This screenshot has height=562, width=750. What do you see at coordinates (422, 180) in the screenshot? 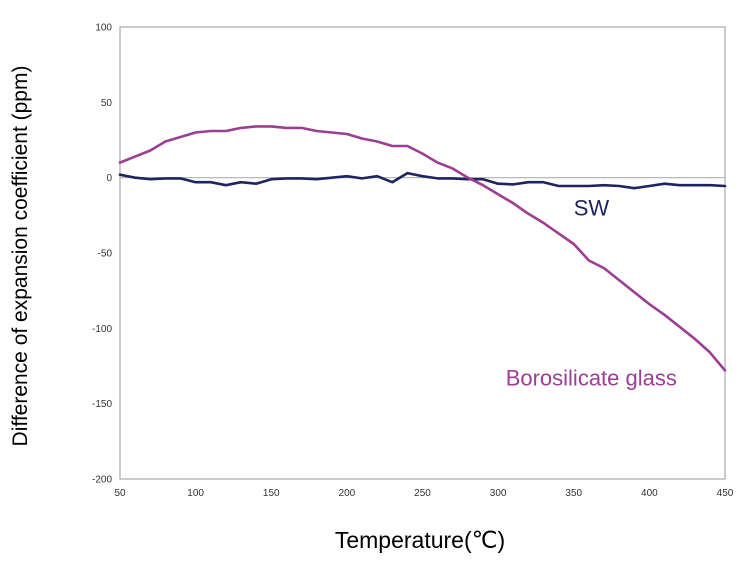
I see `series-line-sw` at bounding box center [422, 180].